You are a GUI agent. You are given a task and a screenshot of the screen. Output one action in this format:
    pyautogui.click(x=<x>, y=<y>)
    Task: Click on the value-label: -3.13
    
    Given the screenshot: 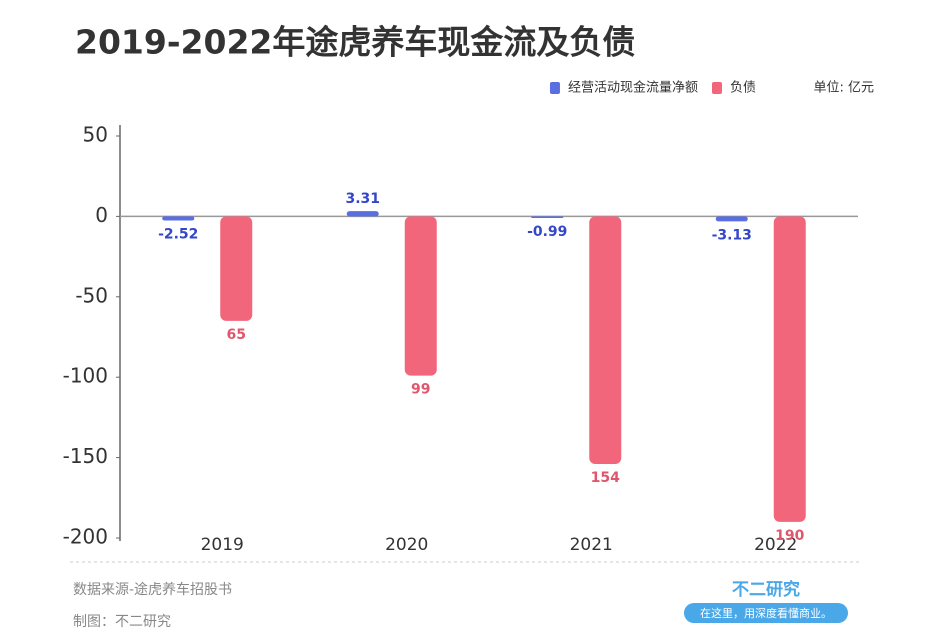 What is the action you would take?
    pyautogui.click(x=732, y=235)
    